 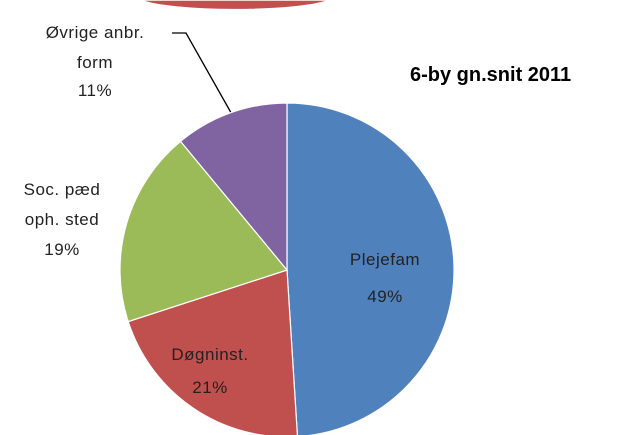 What do you see at coordinates (203, 75) in the screenshot?
I see `leader-line` at bounding box center [203, 75].